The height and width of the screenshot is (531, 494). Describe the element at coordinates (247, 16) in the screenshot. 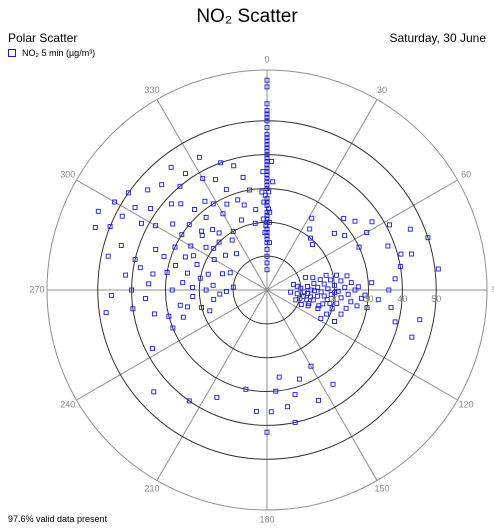

I see `page-title: NO₂ Scatter` at that location.